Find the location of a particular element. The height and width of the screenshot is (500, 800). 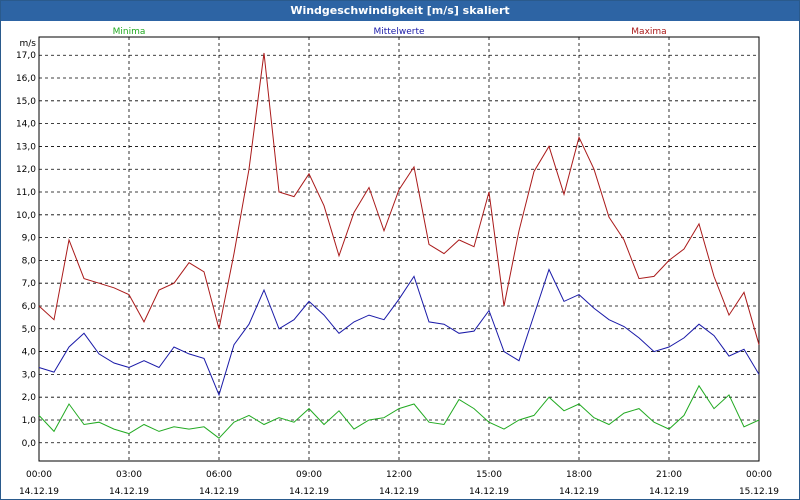

y-tick-label: 14,0 is located at coordinates (26, 125).